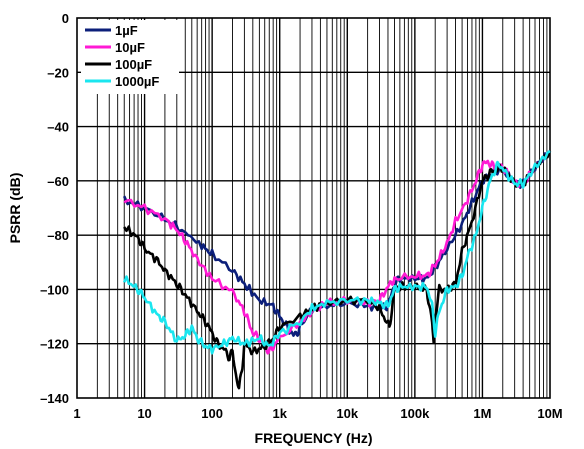 The image size is (584, 449). I want to click on y-tick-label: –100, so click(54, 289).